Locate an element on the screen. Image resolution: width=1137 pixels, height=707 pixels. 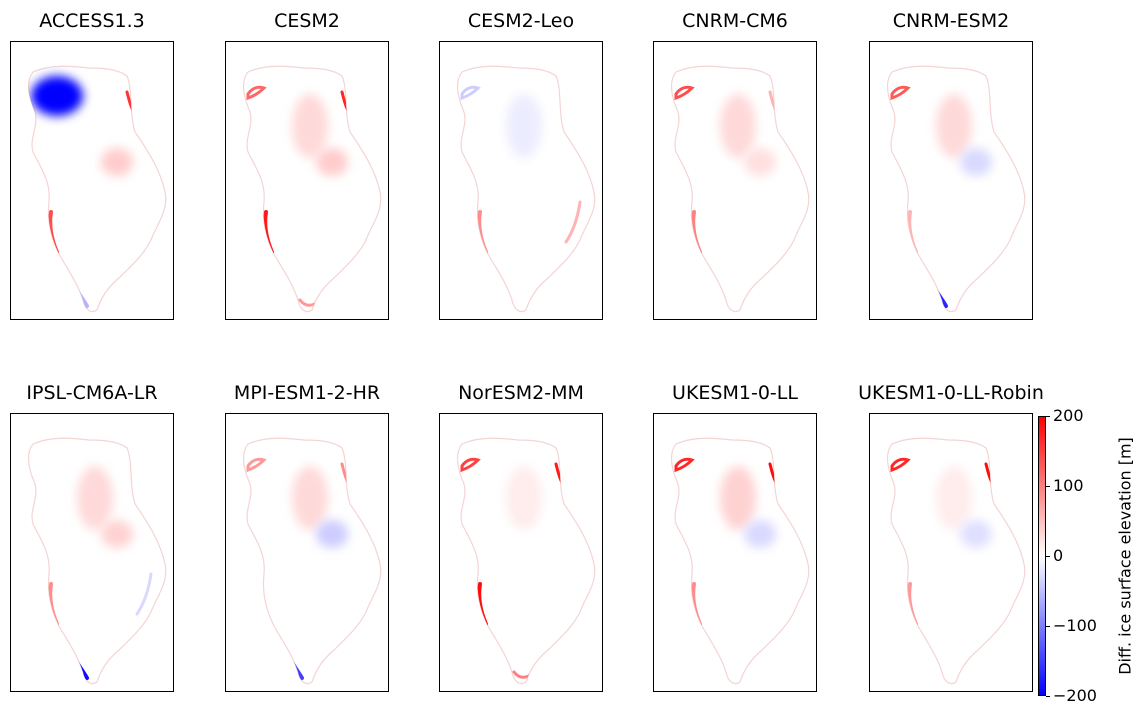
panel-title: NorESM2-MM is located at coordinates (521, 393).